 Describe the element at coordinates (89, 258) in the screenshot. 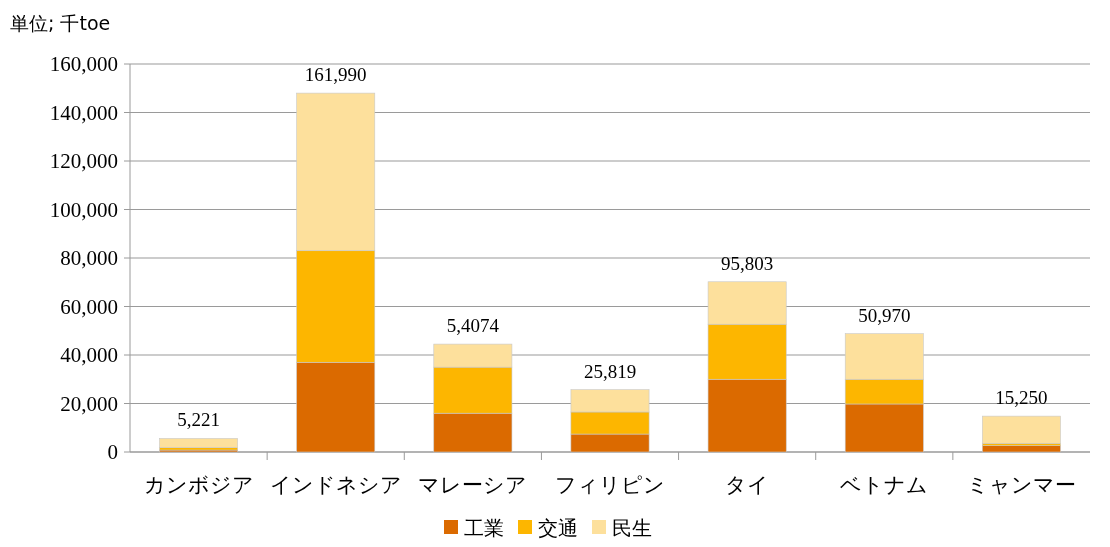

I see `y-tick-label: 80,000` at that location.